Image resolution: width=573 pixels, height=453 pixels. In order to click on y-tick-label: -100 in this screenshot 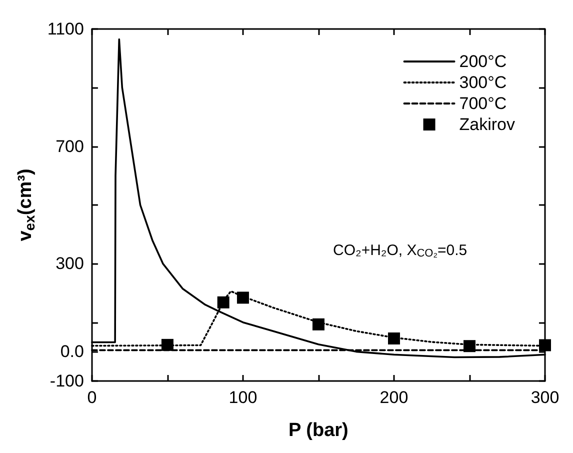, I will do `click(67, 381)`.